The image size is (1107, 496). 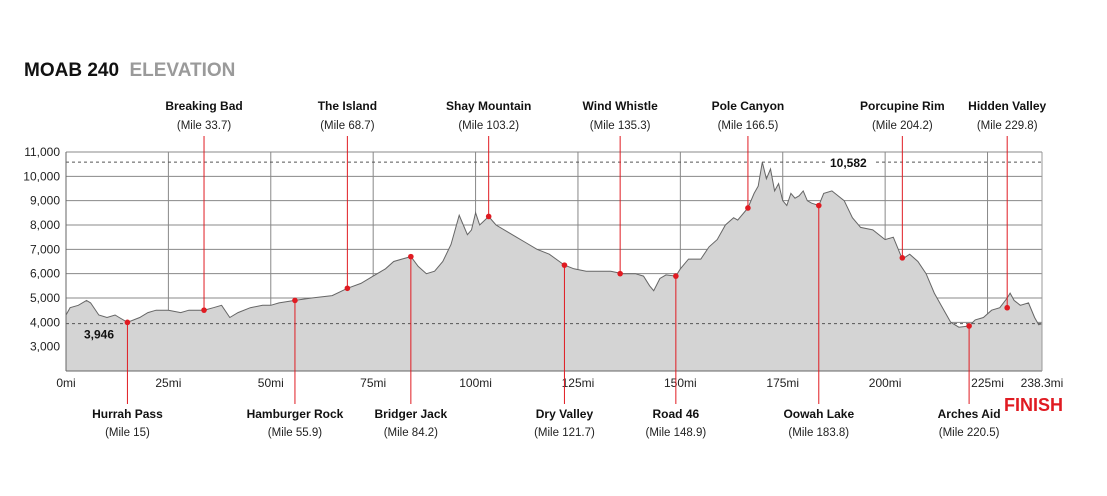 What do you see at coordinates (902, 180) in the screenshot?
I see `aid-station: Porcupine Rim (Mile 204.2)` at bounding box center [902, 180].